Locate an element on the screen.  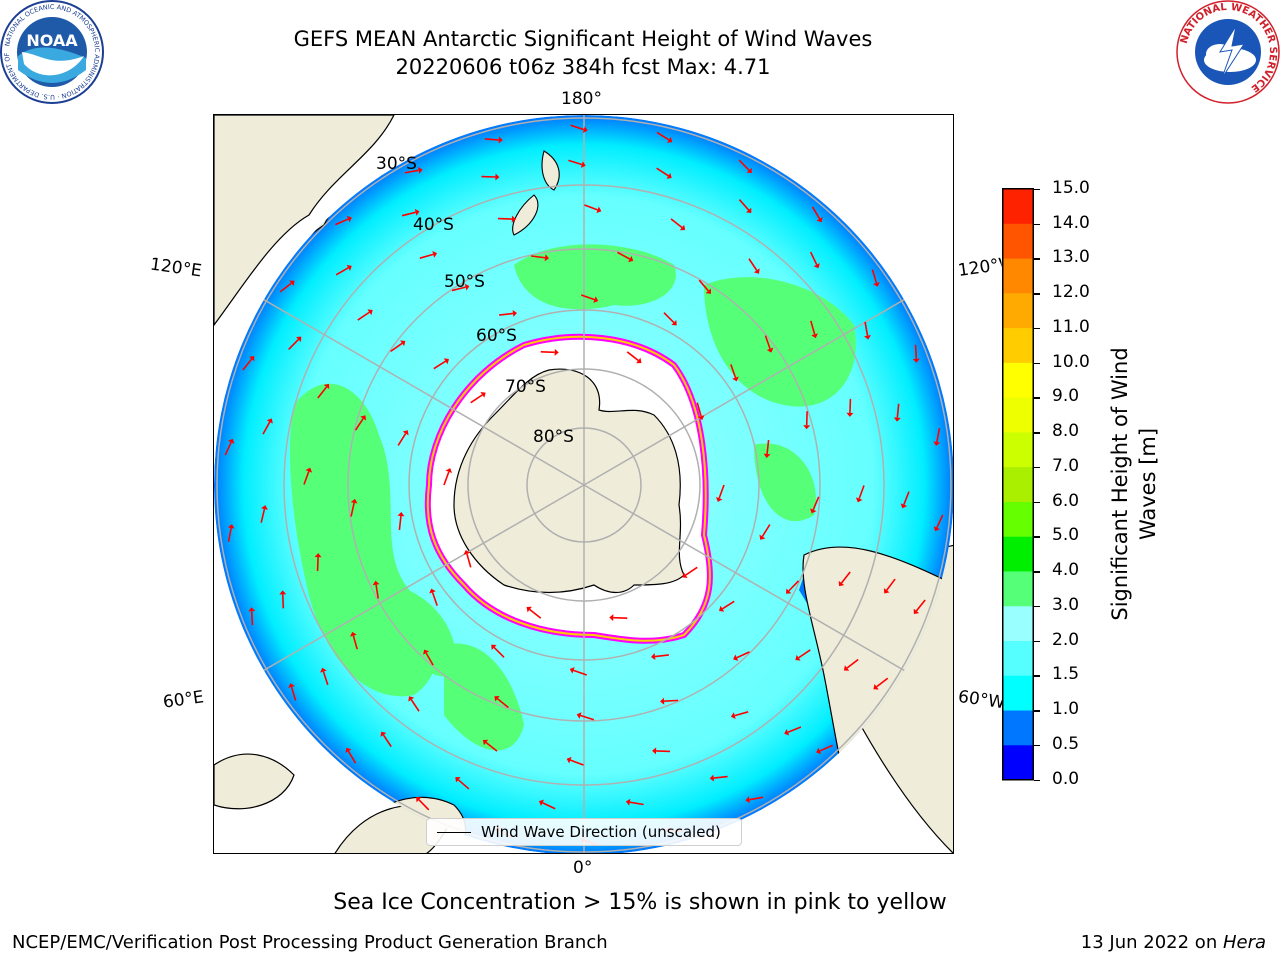
colorbar-tick-label: 5.0 is located at coordinates (1066, 535).